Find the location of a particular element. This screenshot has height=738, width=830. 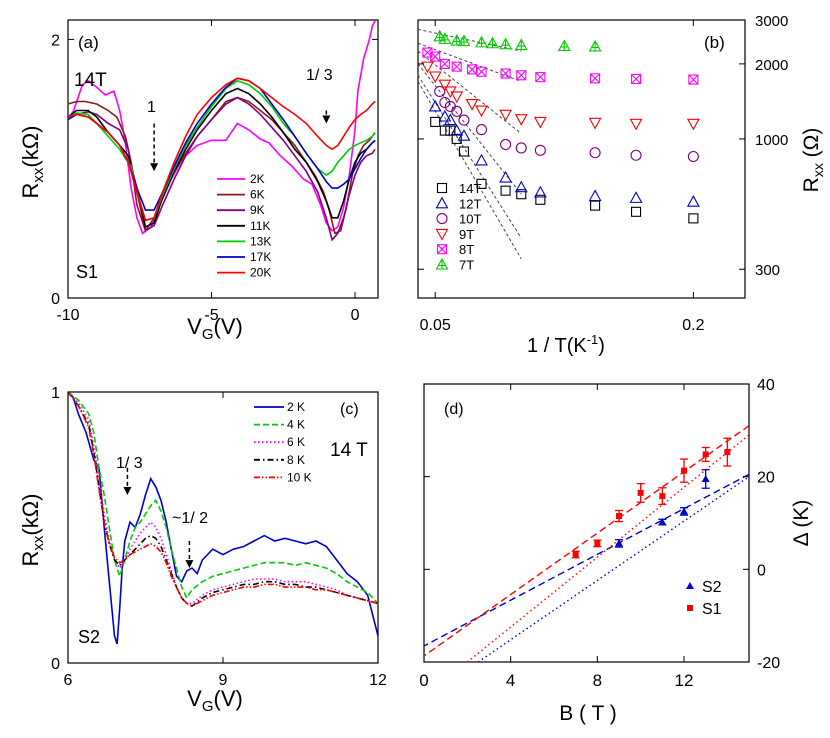

series-line-2k is located at coordinates (223, 518).